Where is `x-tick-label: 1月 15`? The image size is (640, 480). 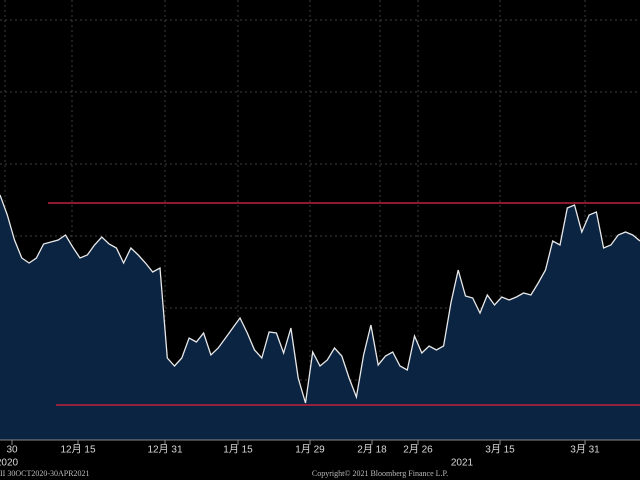 x-tick-label: 1月 15 is located at coordinates (238, 450).